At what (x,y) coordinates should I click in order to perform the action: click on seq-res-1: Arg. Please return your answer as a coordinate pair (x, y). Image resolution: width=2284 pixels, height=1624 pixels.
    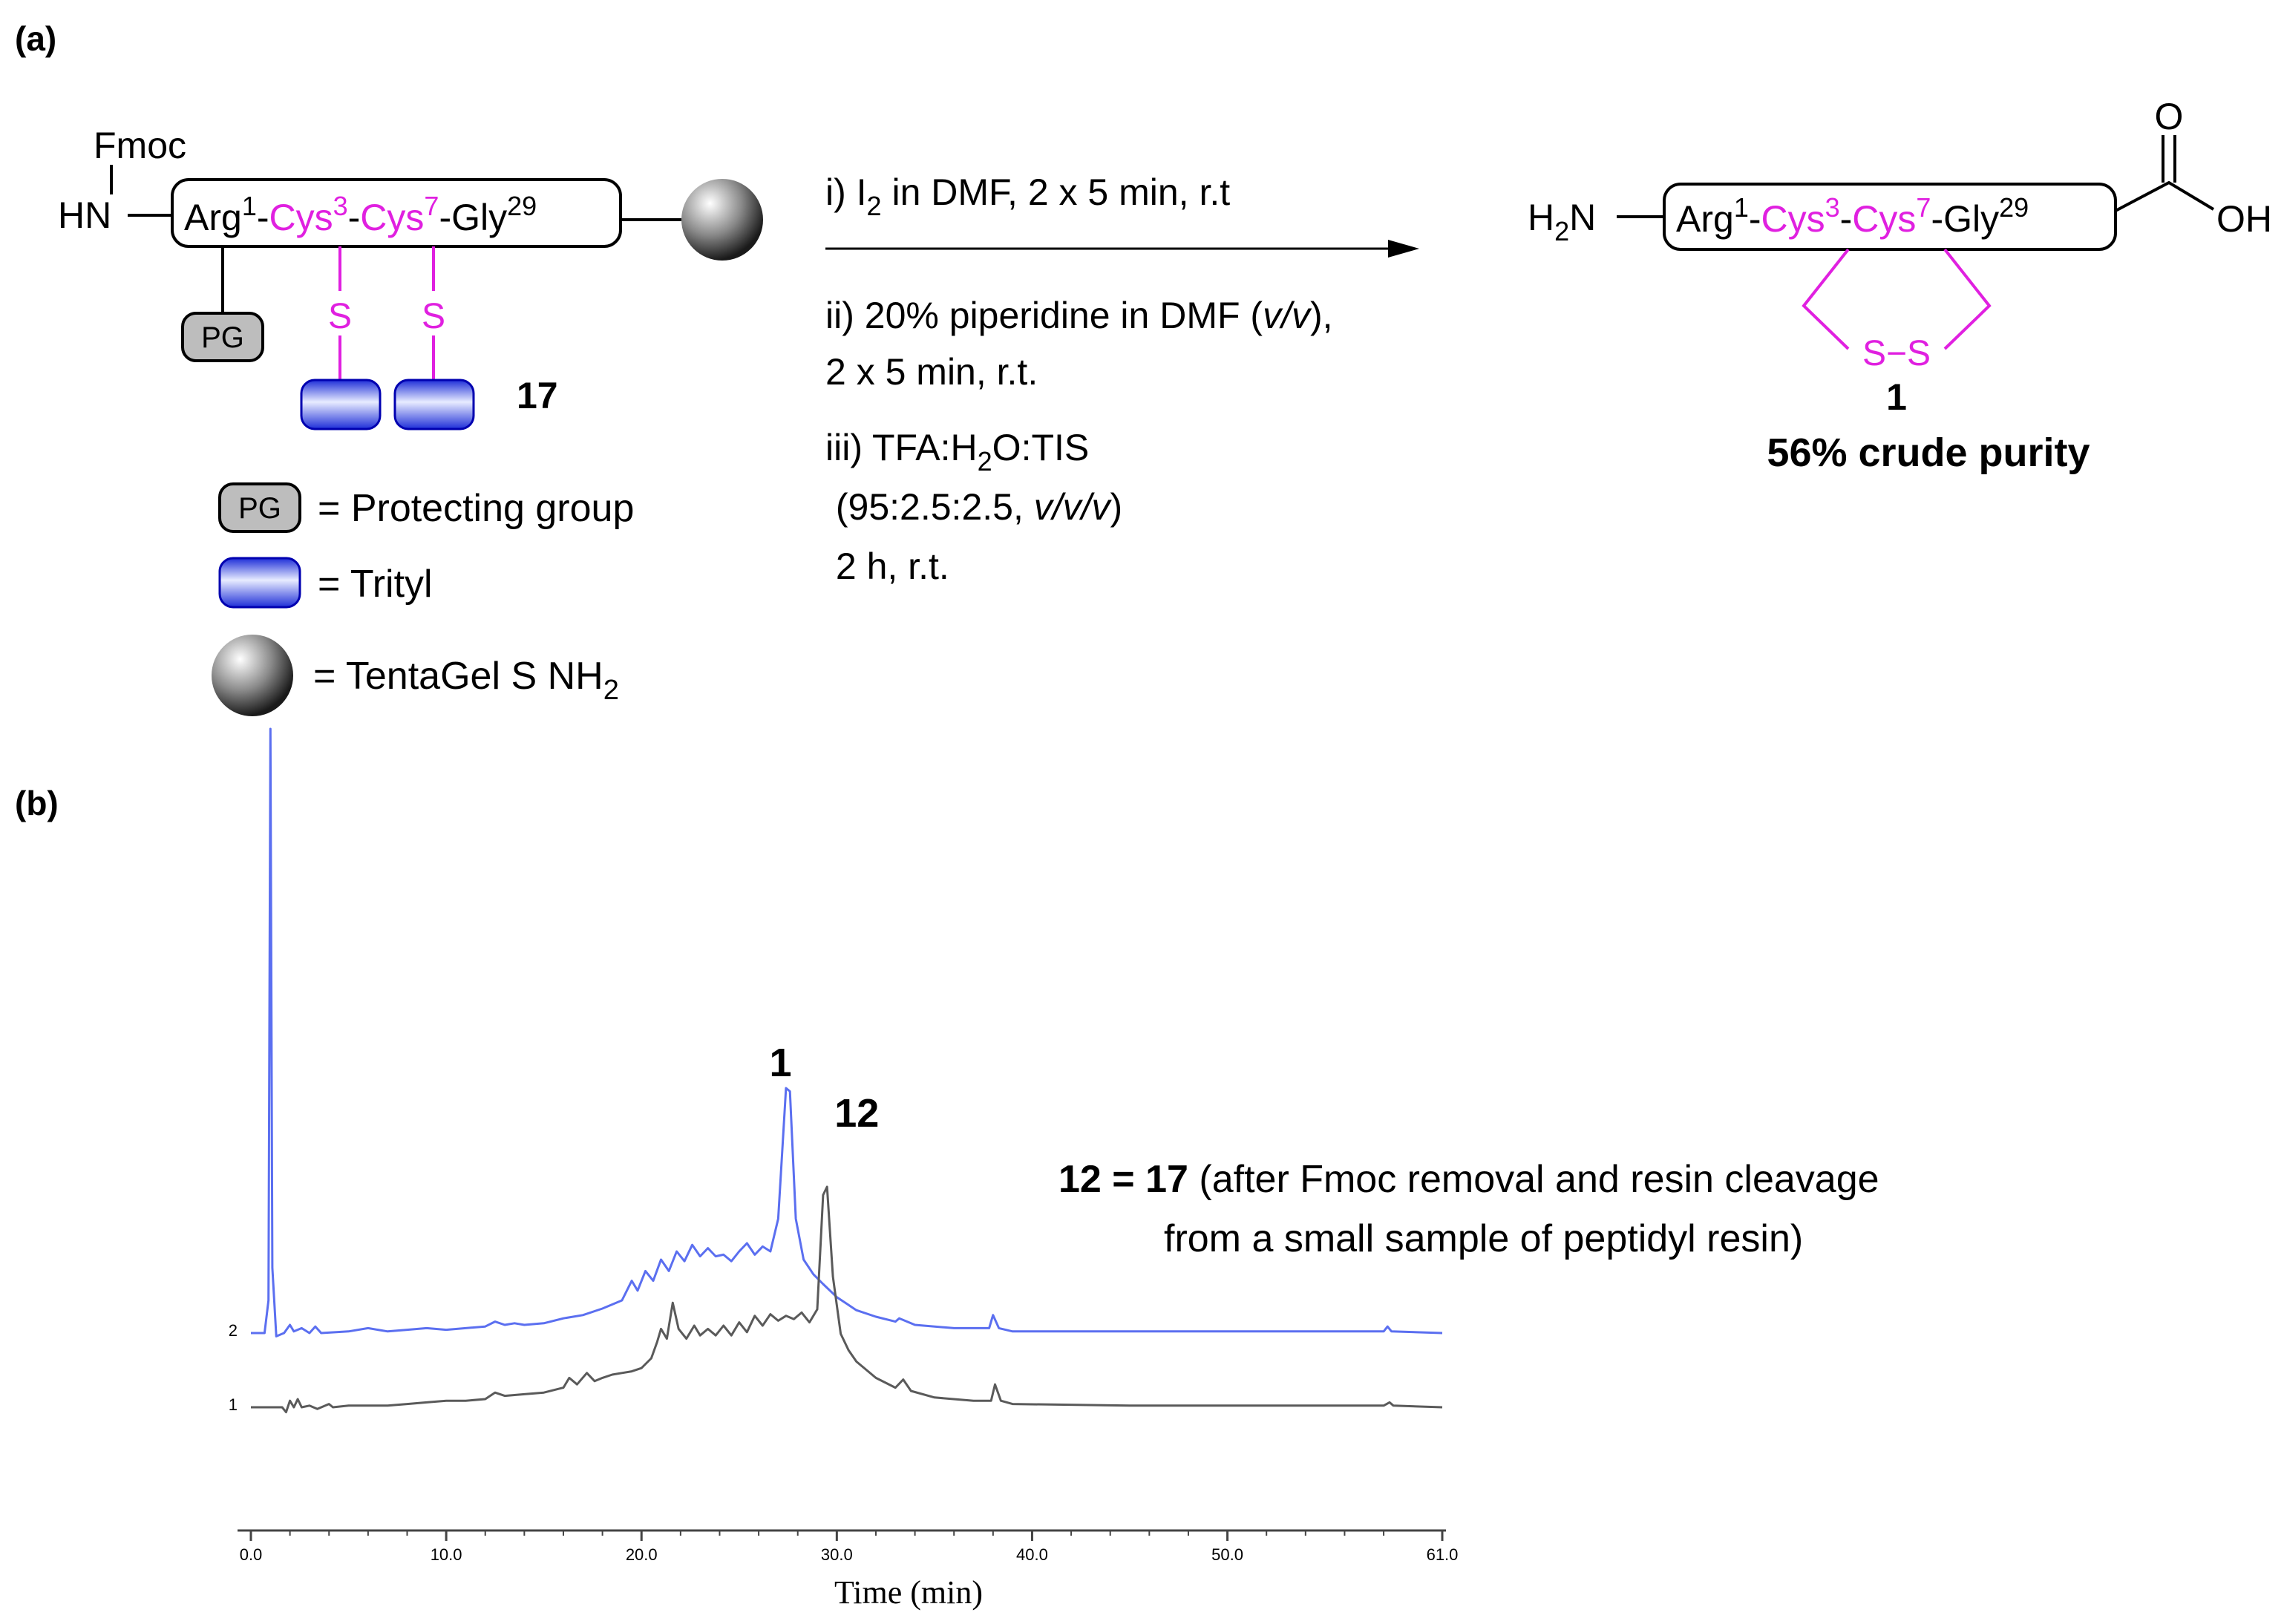
    Looking at the image, I should click on (213, 217).